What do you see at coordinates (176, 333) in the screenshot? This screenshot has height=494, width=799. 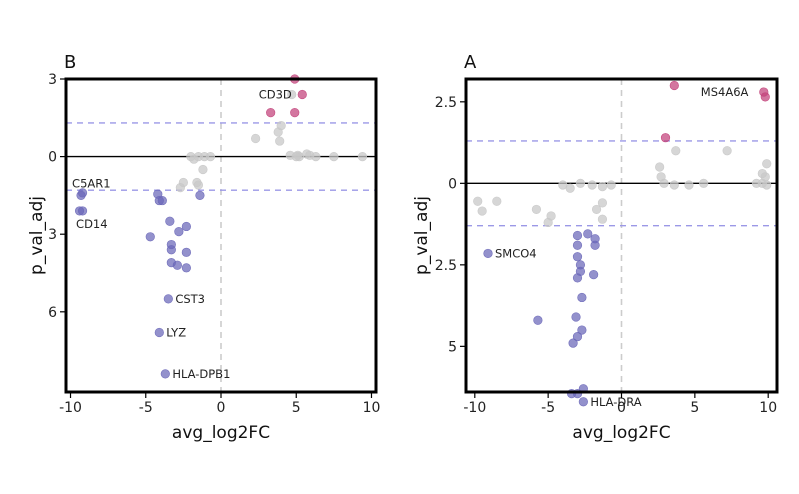 I see `gene-label: LYZ` at bounding box center [176, 333].